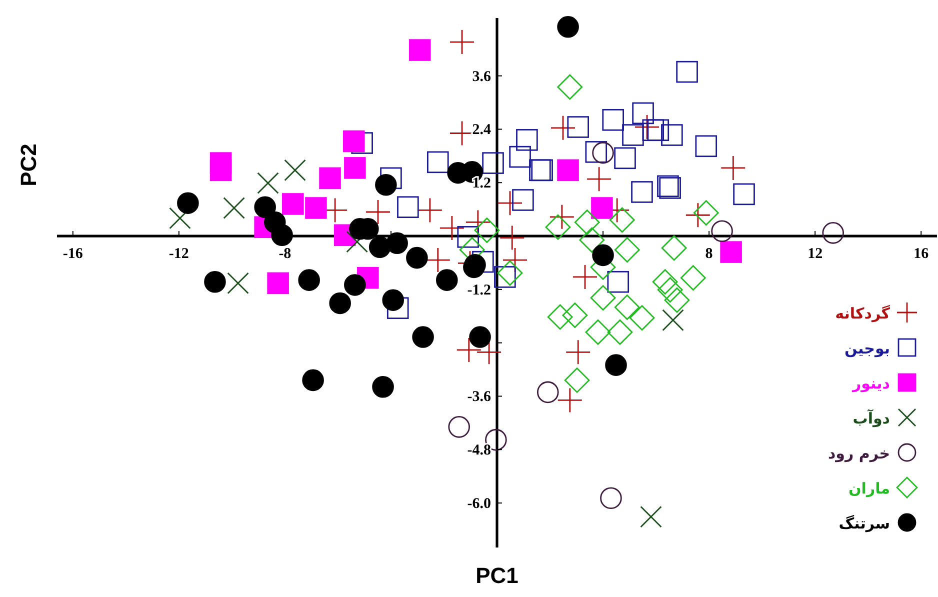  Describe the element at coordinates (815, 254) in the screenshot. I see `x-tick-label: 12` at that location.